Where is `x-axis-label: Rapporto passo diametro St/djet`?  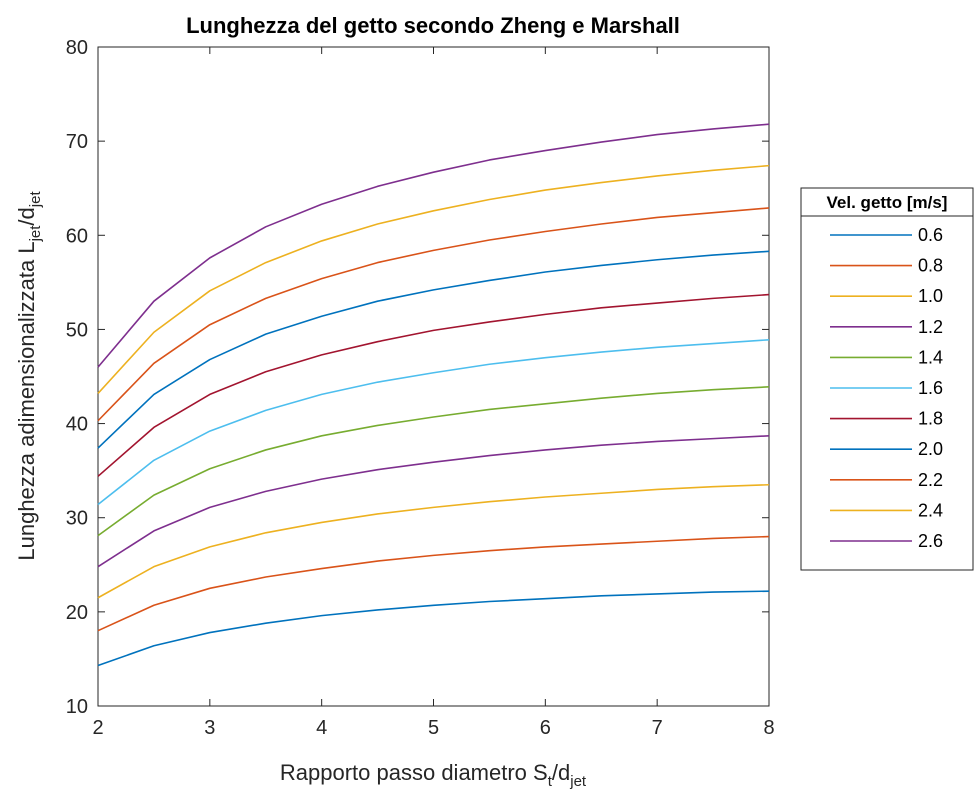 x-axis-label: Rapporto passo diametro St/djet is located at coordinates (433, 775).